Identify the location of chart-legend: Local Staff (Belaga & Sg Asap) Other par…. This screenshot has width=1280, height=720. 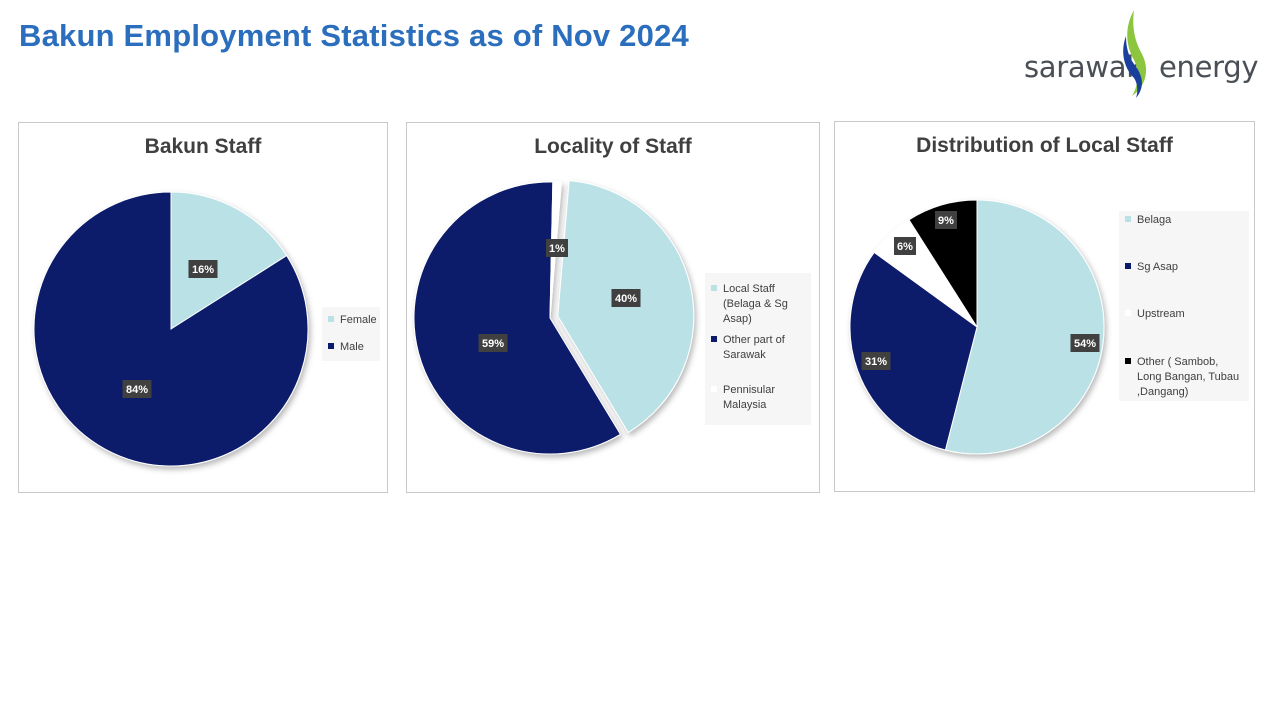
(758, 349).